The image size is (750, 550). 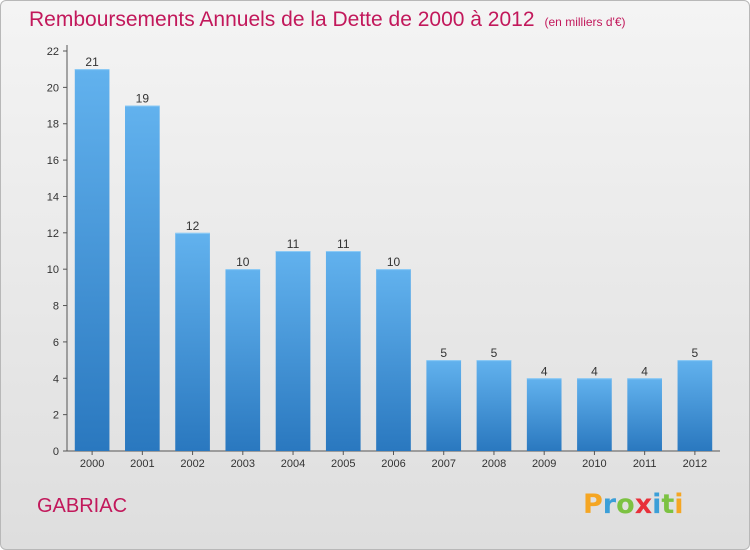 What do you see at coordinates (192, 341) in the screenshot?
I see `bar-2002` at bounding box center [192, 341].